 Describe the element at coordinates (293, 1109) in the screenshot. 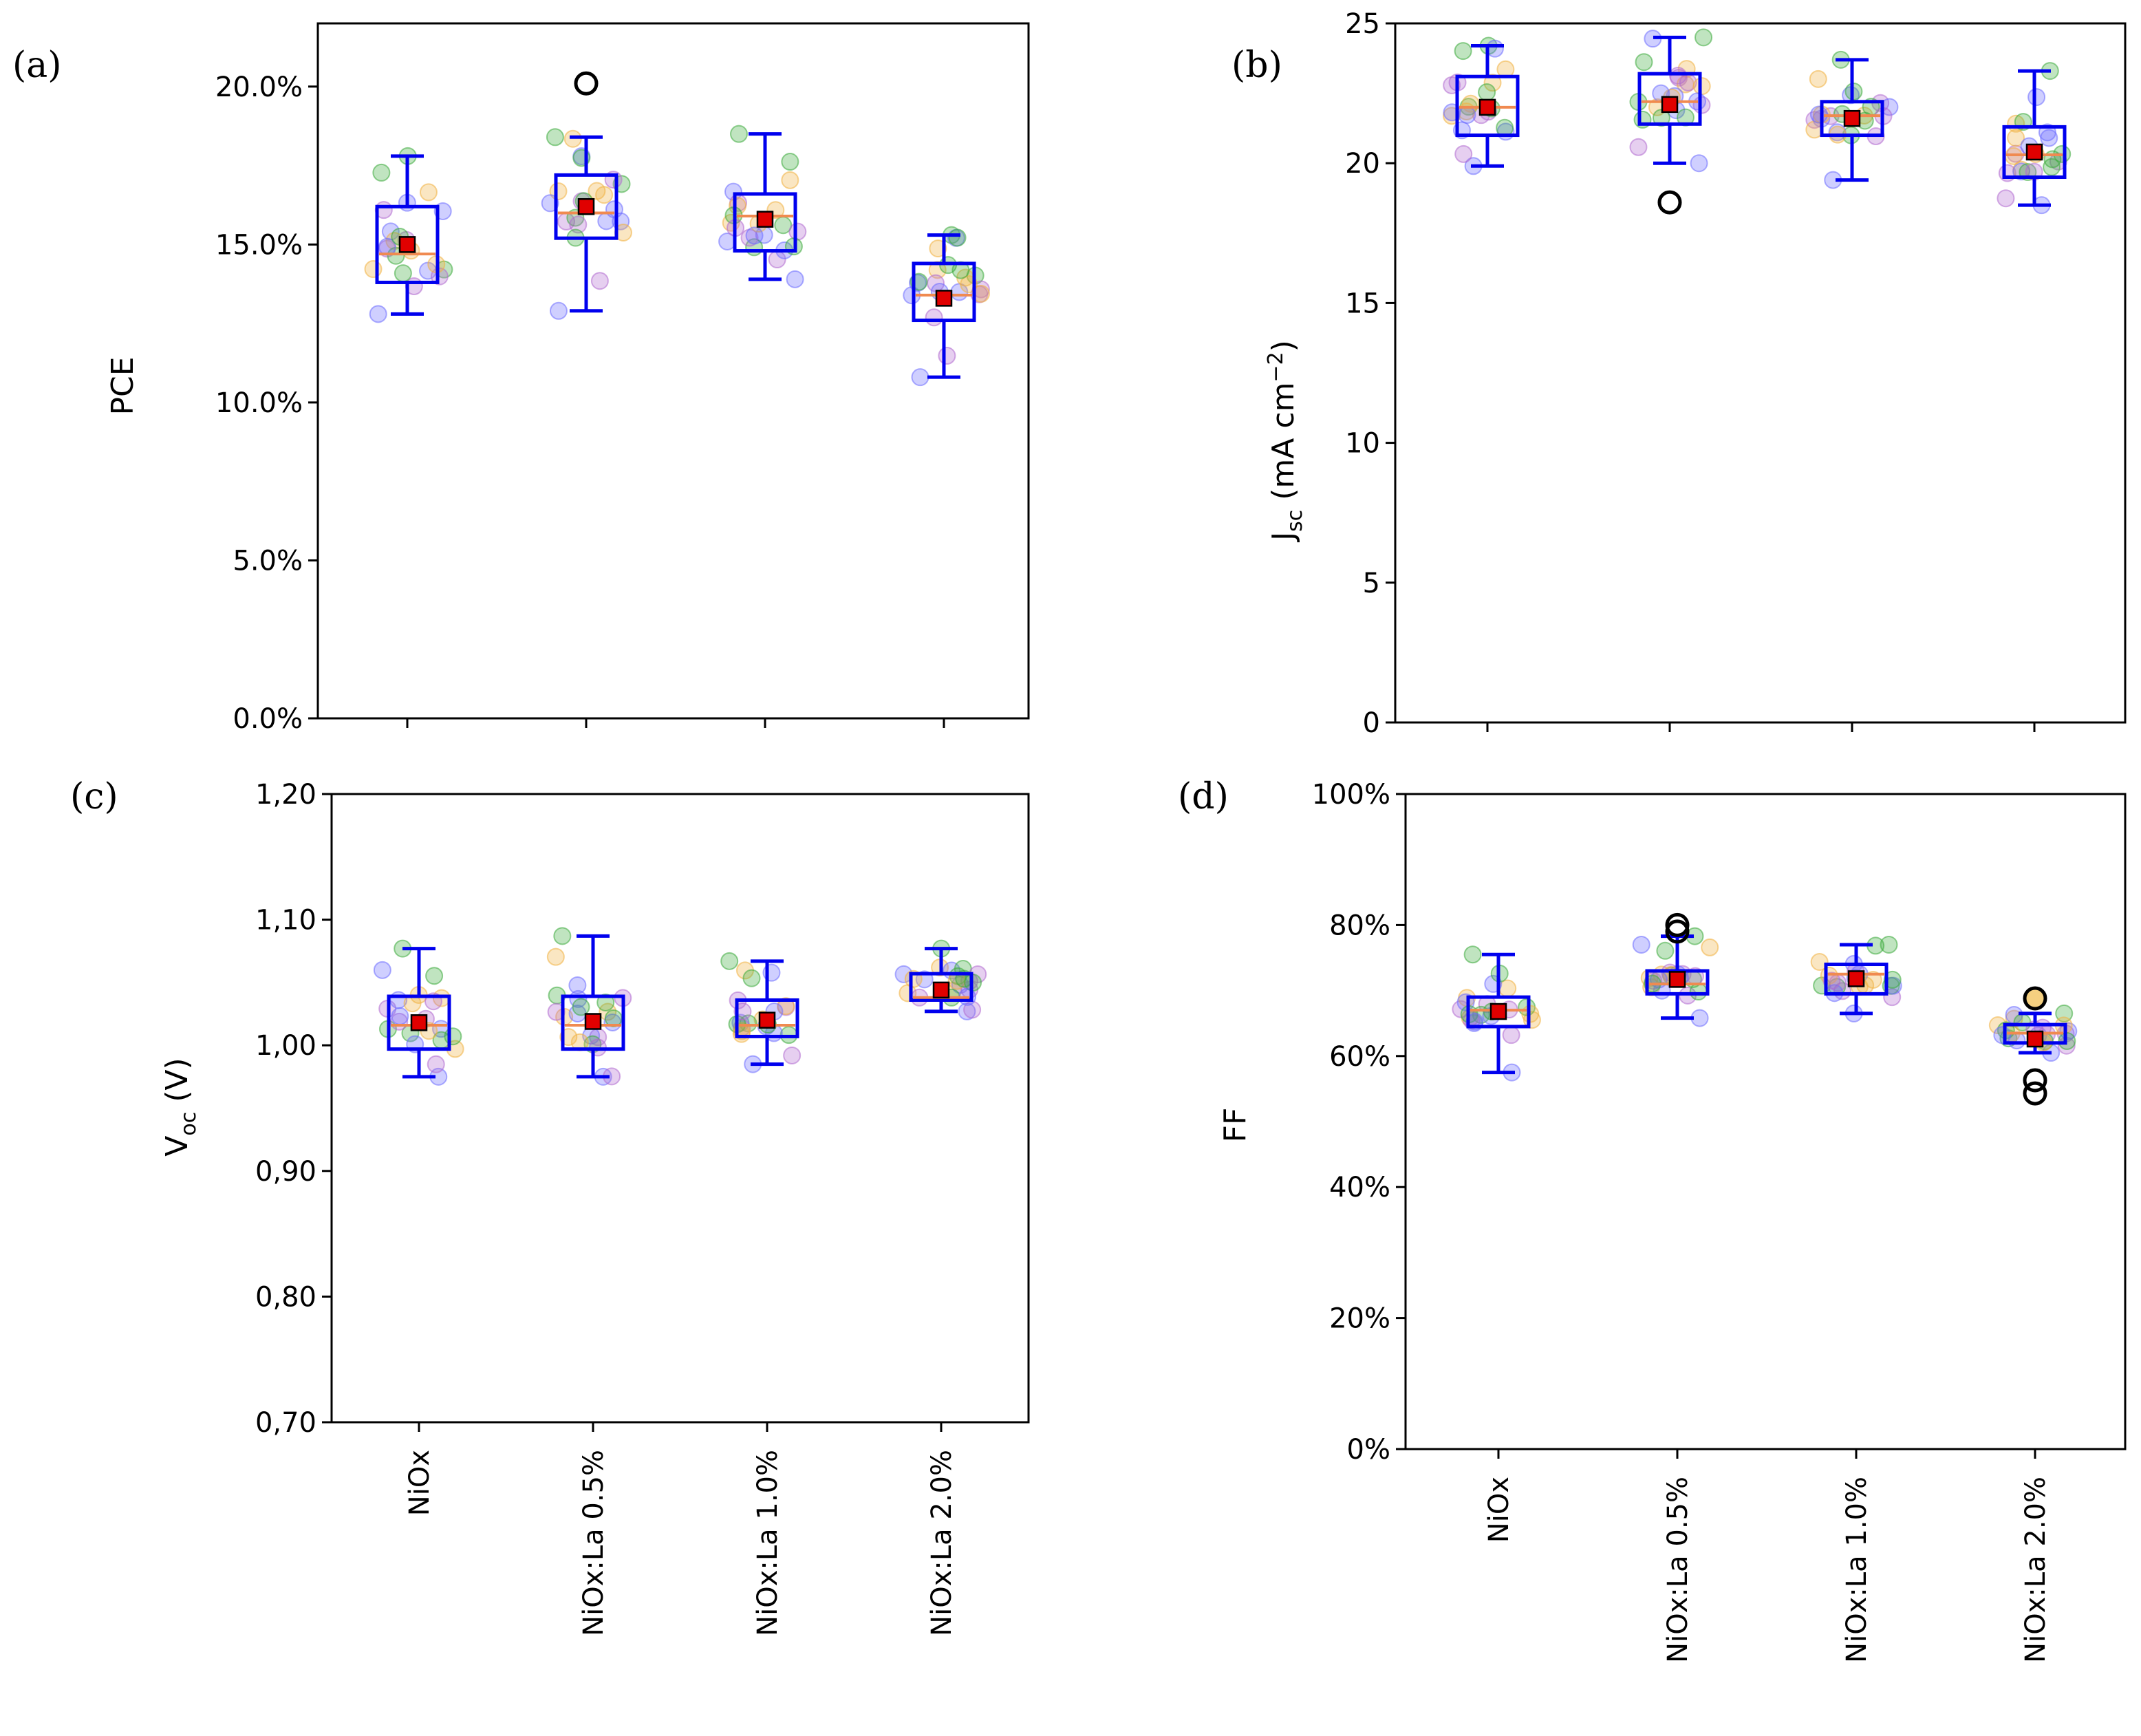

I see `y-ticks-c: 0,70 0,80 0,90 1,00 1,10 1,20` at that location.